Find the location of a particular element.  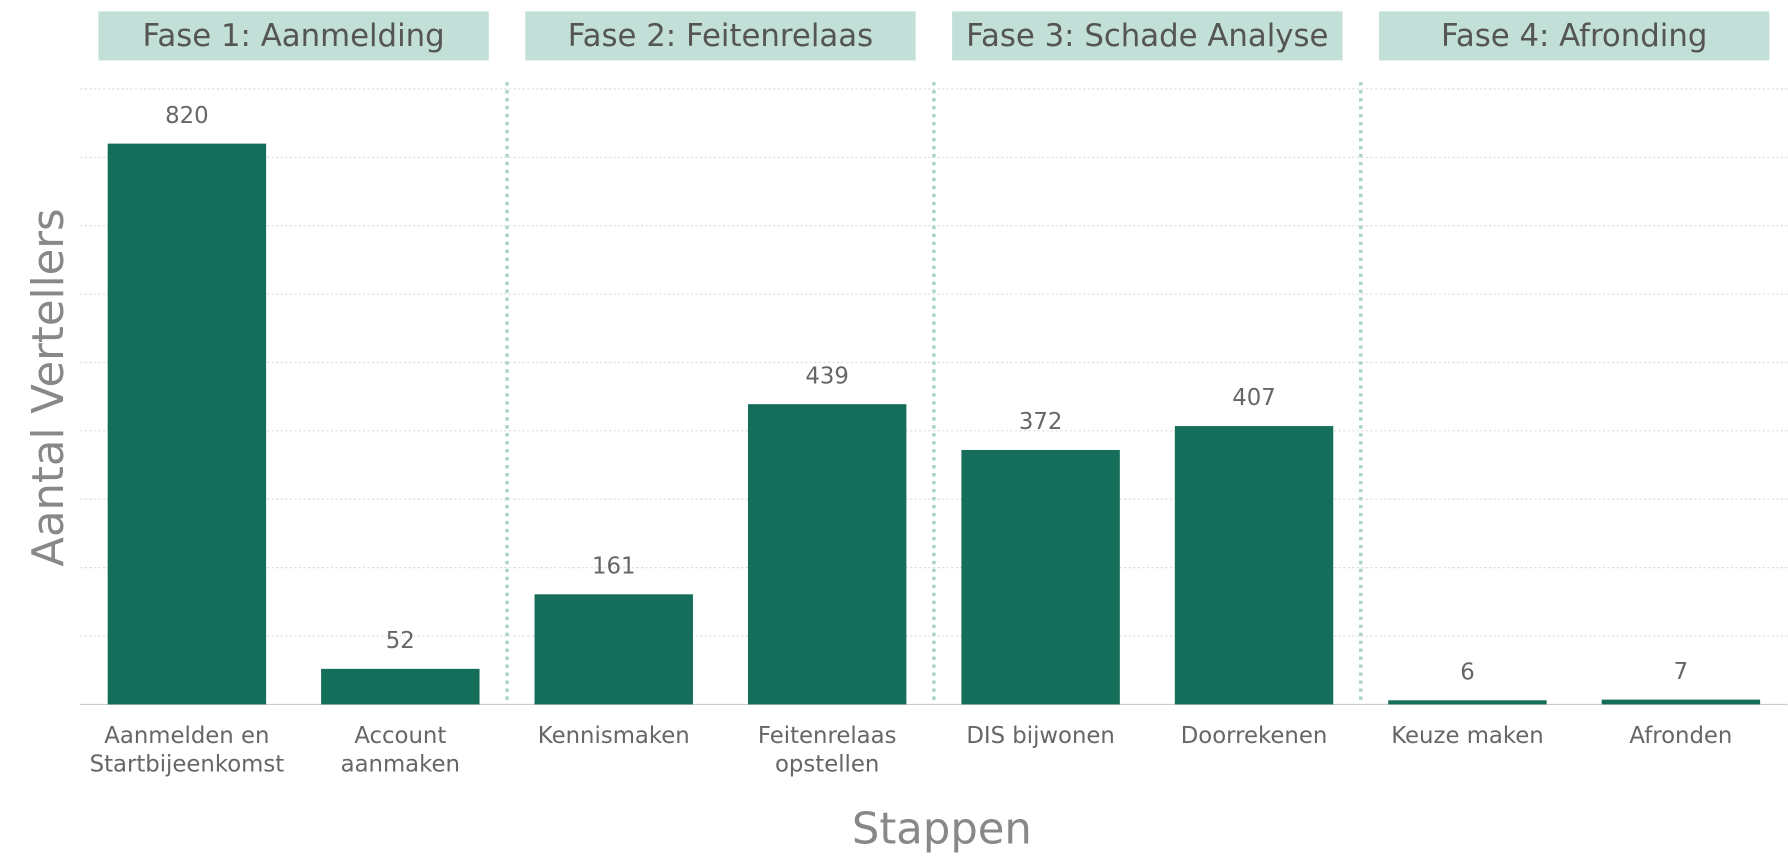

x-tick-label: Afronden is located at coordinates (1680, 736).